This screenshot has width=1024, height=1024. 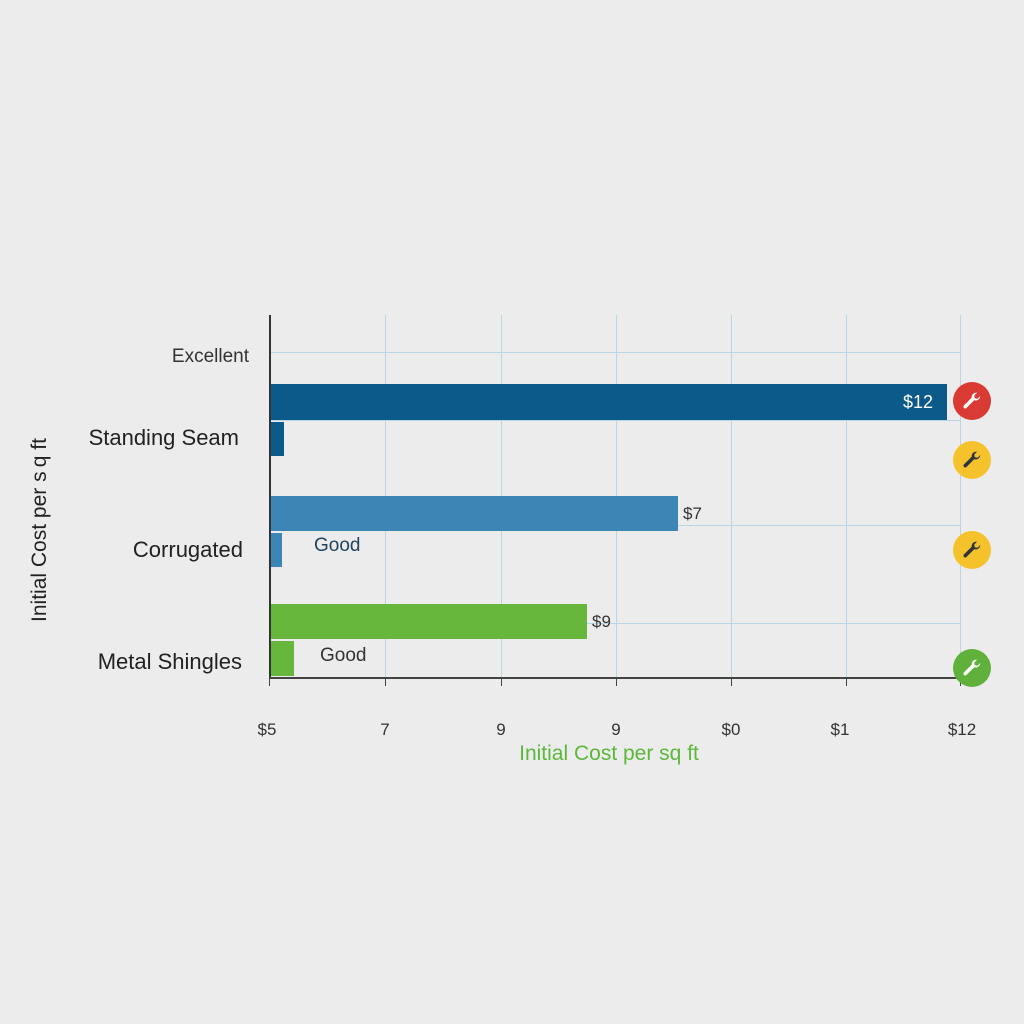 What do you see at coordinates (692, 513) in the screenshot?
I see `value-label-corrugated: $7` at bounding box center [692, 513].